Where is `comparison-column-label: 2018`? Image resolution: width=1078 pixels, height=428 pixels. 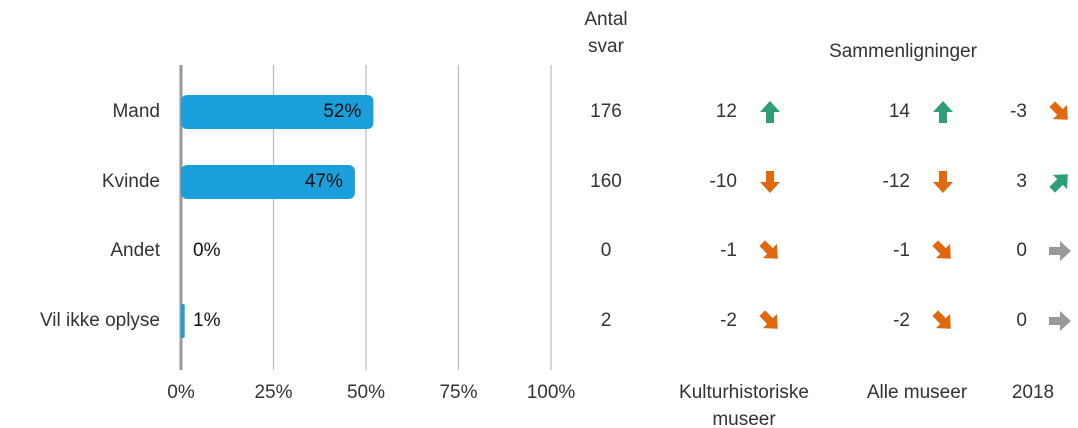 comparison-column-label: 2018 is located at coordinates (1033, 392).